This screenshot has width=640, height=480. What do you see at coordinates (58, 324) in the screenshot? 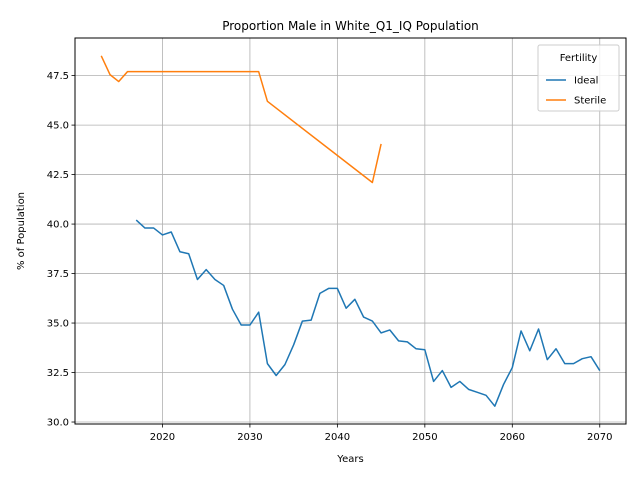
I see `y-tick-label: 35.0` at bounding box center [58, 324].